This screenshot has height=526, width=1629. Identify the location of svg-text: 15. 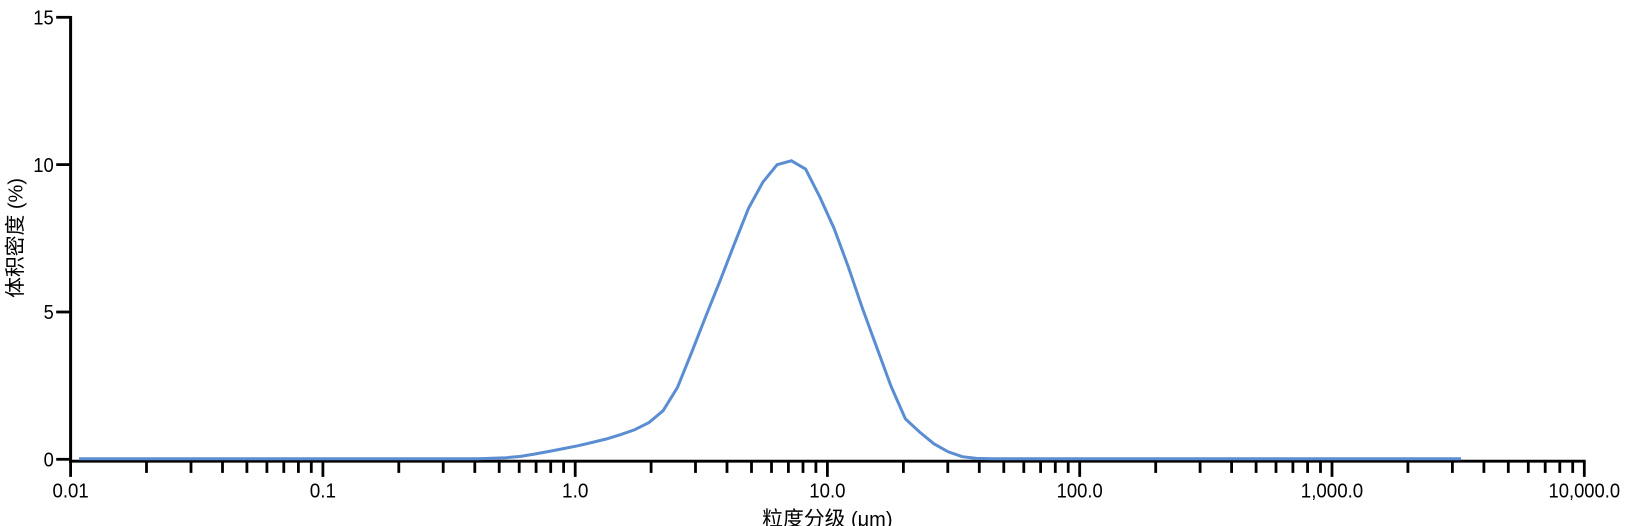
(43, 19).